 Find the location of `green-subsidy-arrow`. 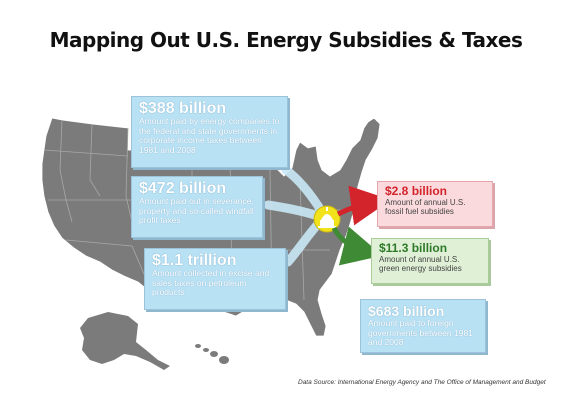

green-subsidy-arrow is located at coordinates (357, 246).